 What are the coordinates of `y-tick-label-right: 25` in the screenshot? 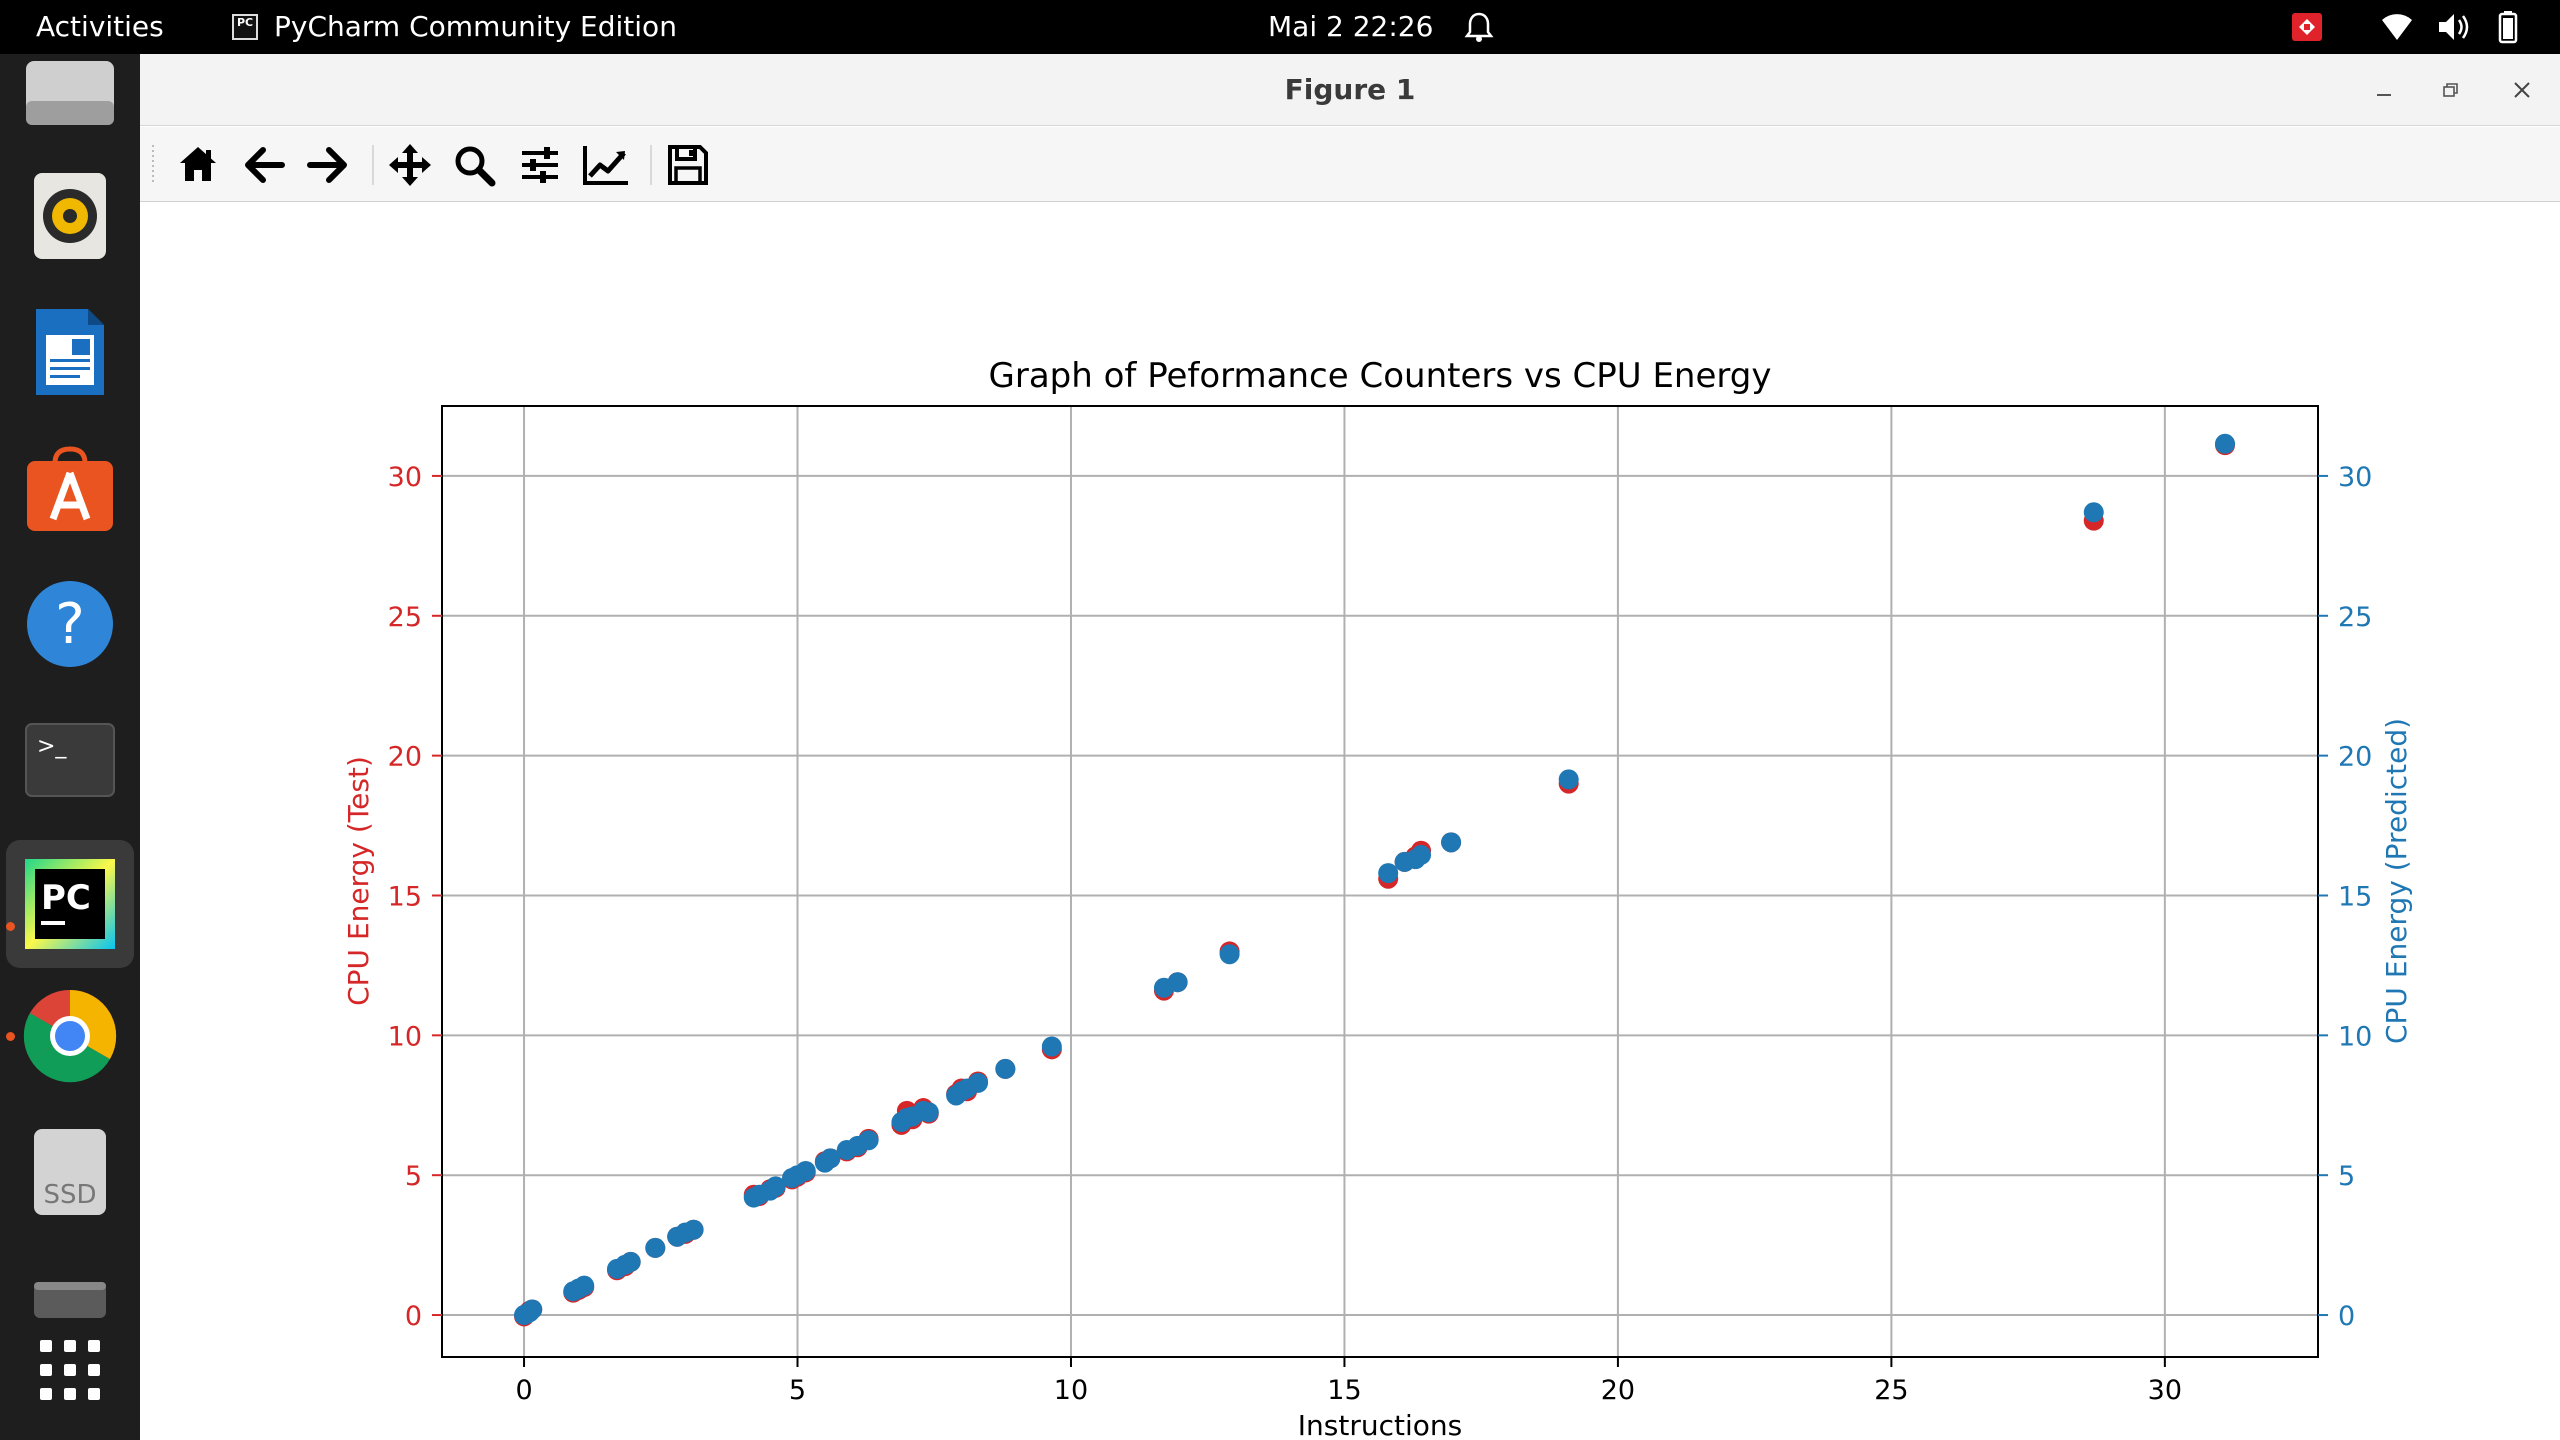 It's located at (2355, 617).